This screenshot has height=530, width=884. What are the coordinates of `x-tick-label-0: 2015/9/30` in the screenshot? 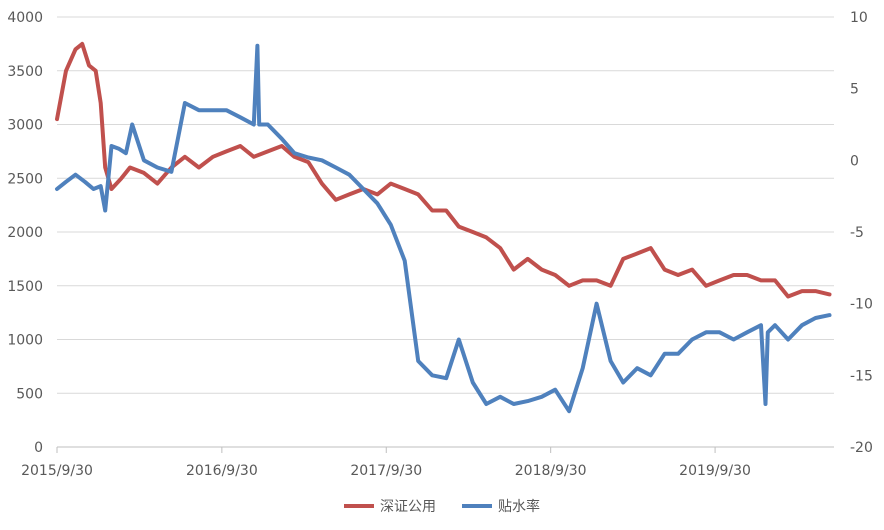 It's located at (57, 471).